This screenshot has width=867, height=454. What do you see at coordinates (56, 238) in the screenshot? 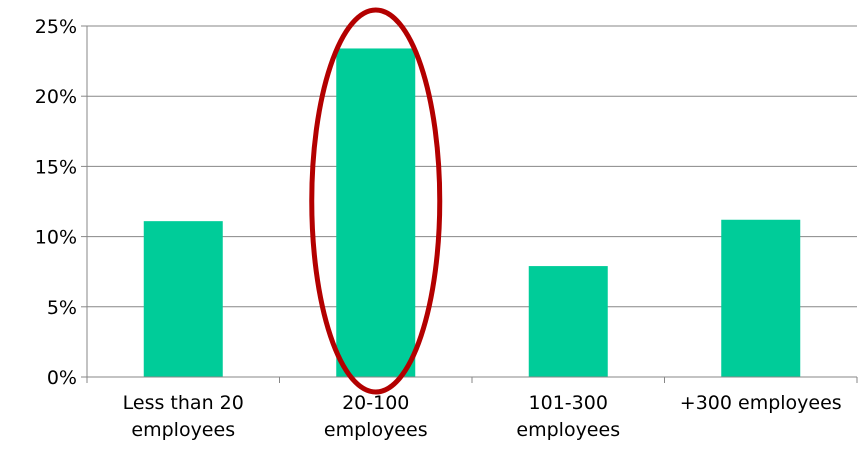
I see `y-tick-label: 10%` at bounding box center [56, 238].